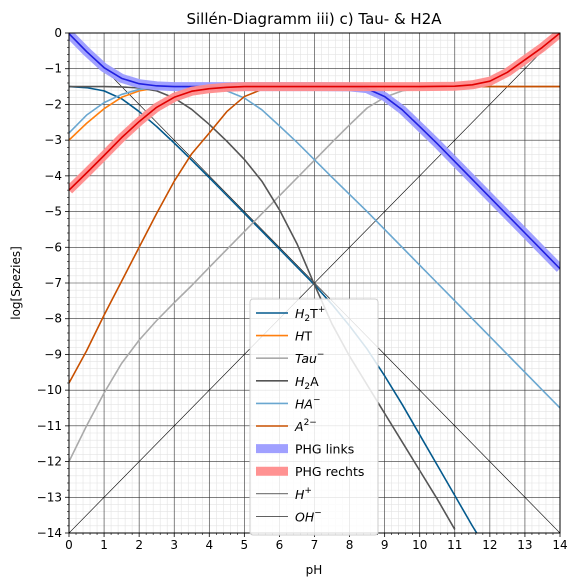 The image size is (578, 588). I want to click on y-axis: 0 −1 −2 −3 −4 −5 −6 −7 −8 −9 −10 −11 −12 −13 −14, so click(53, 283).